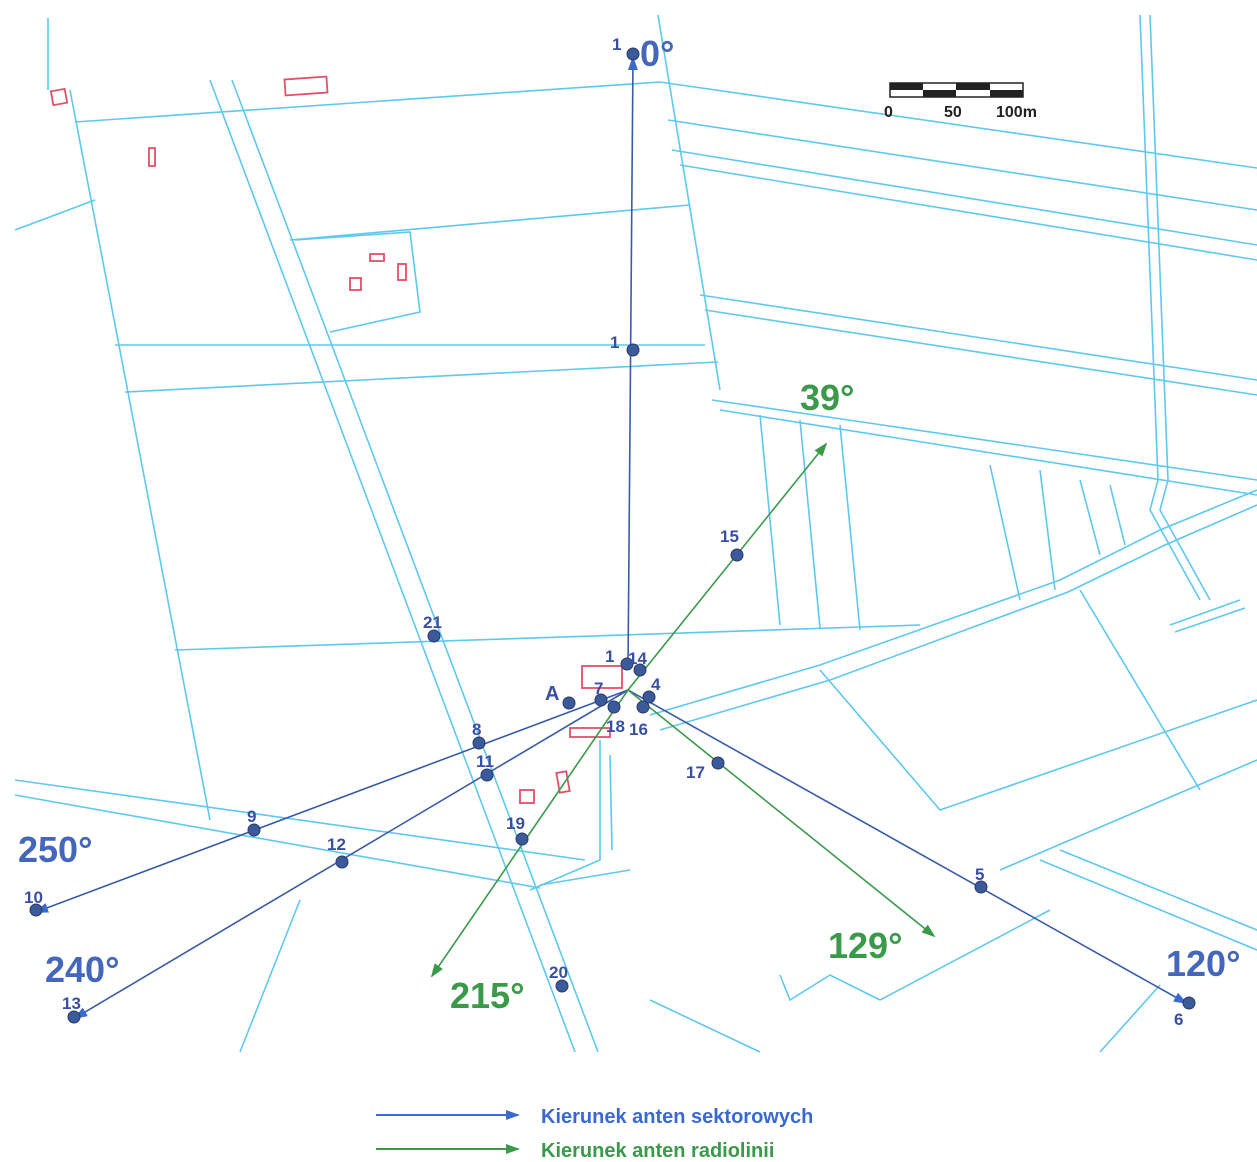  I want to click on label-point-16: 16, so click(638, 729).